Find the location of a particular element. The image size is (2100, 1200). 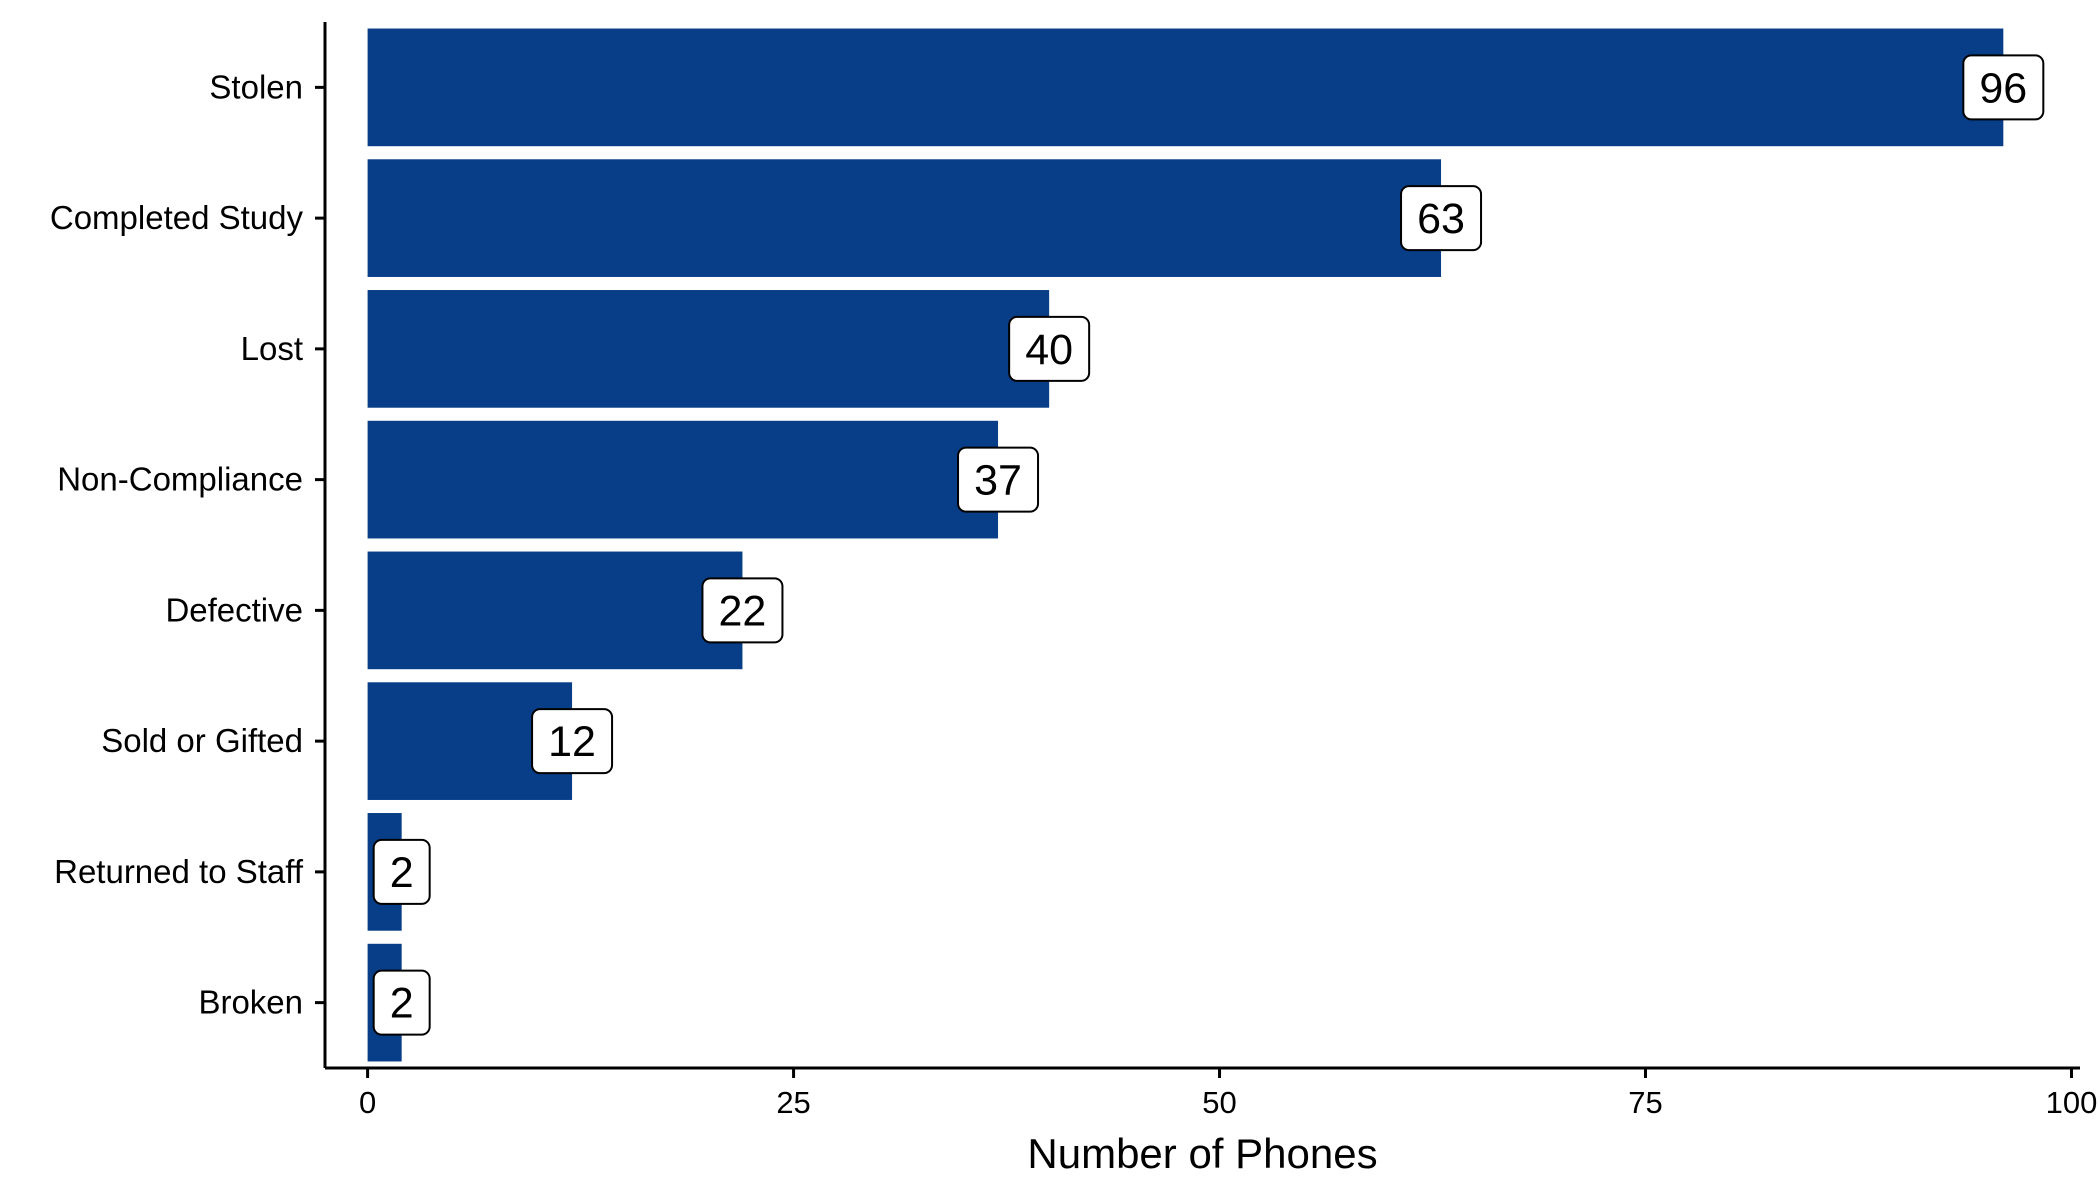

x-tick-label: 75 is located at coordinates (1645, 1102).